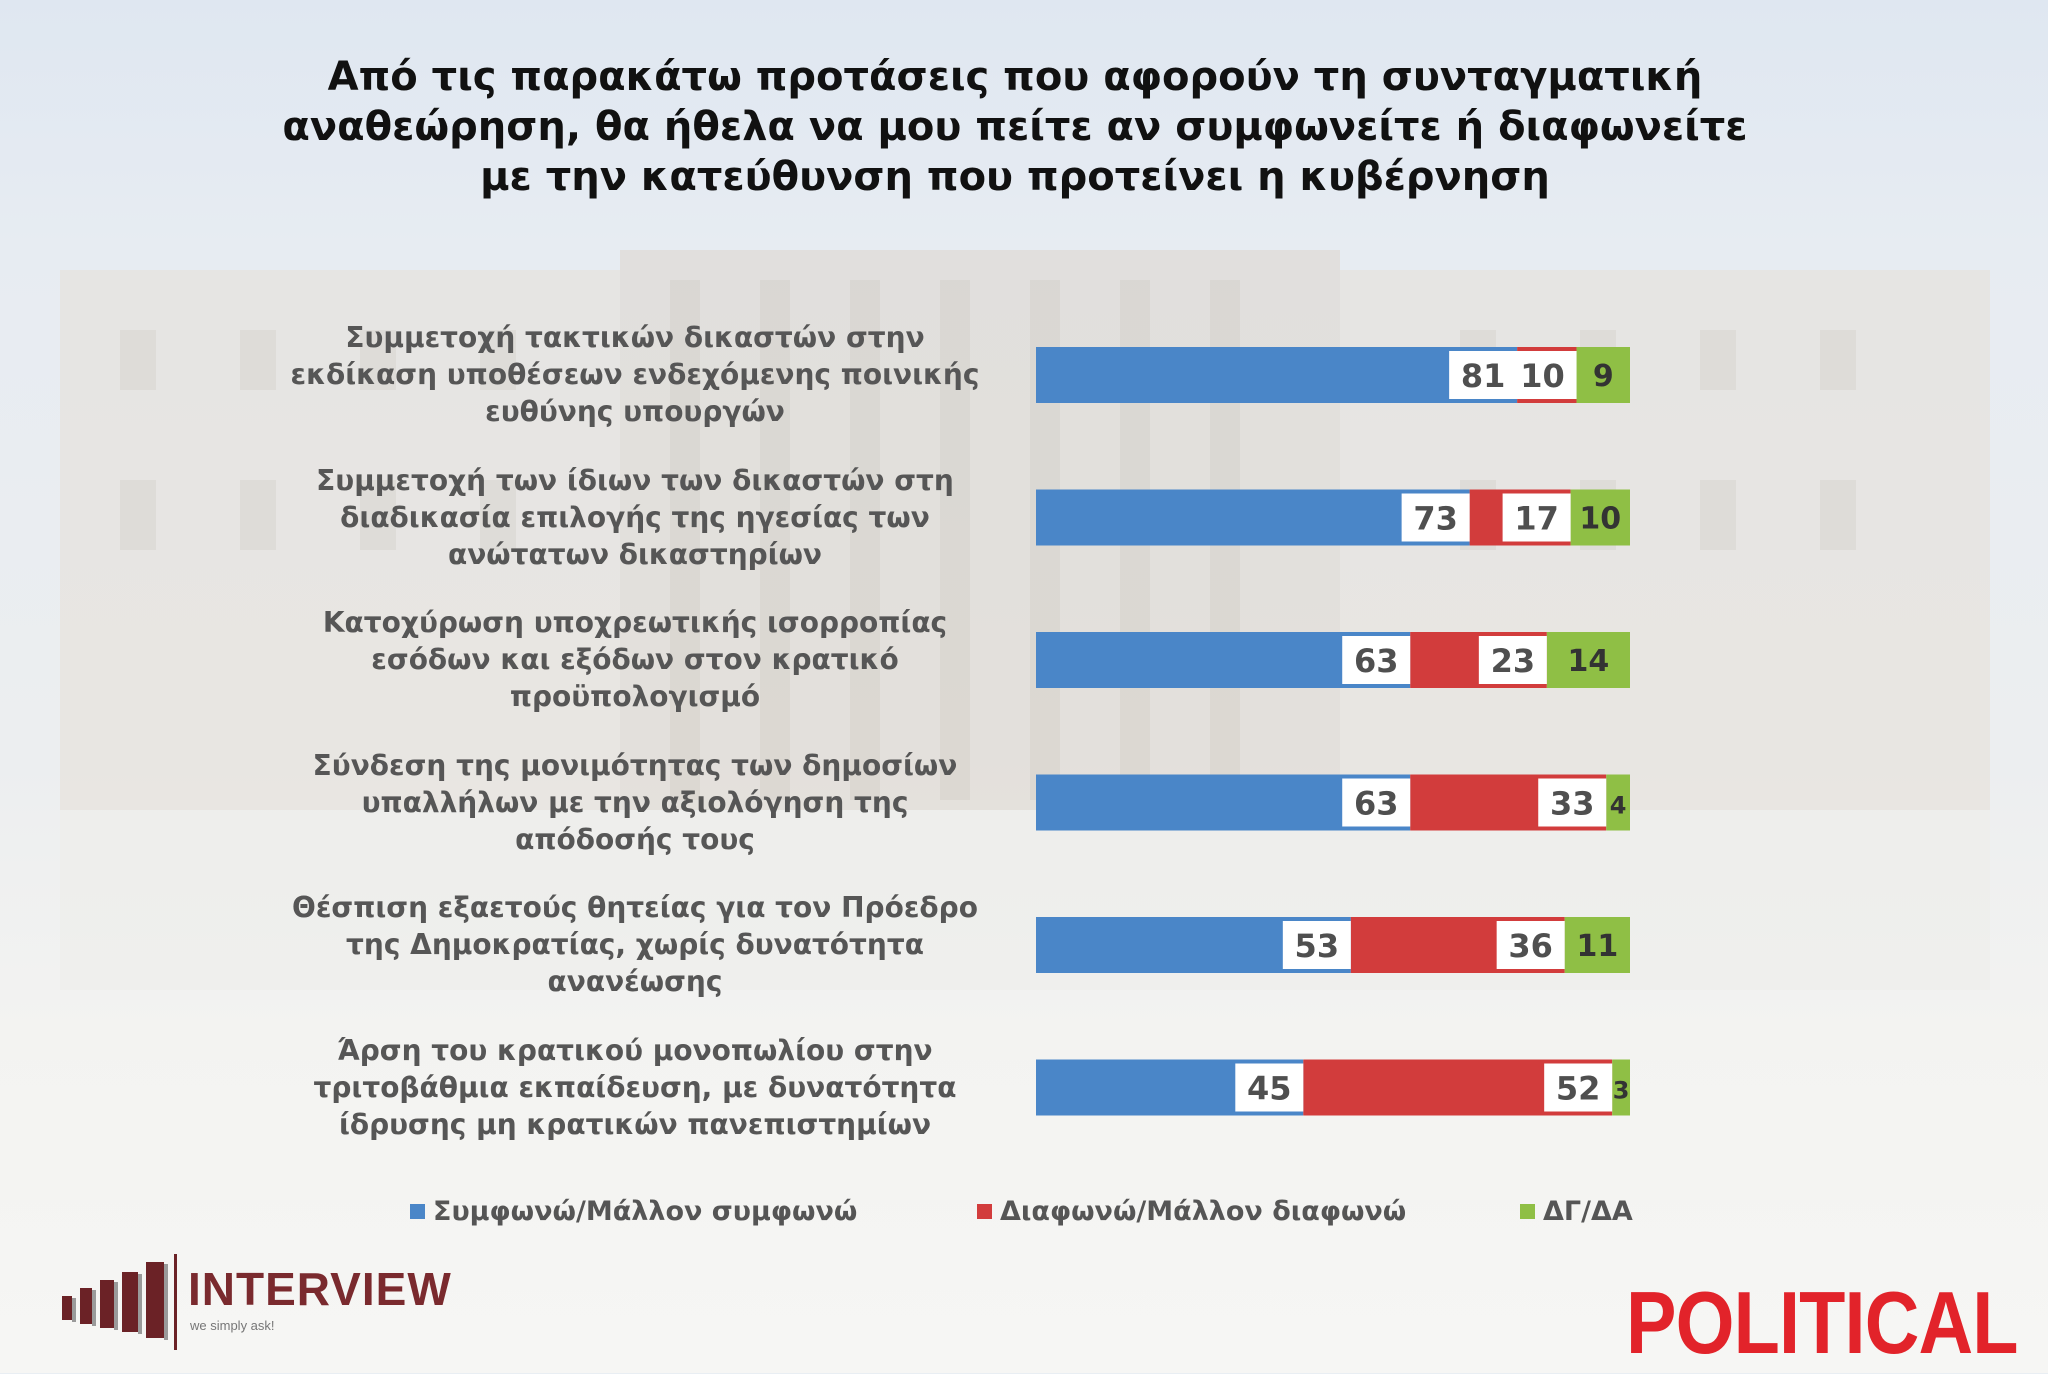 The height and width of the screenshot is (1374, 2048). Describe the element at coordinates (1621, 1091) in the screenshot. I see `value-label-dk: 3` at that location.